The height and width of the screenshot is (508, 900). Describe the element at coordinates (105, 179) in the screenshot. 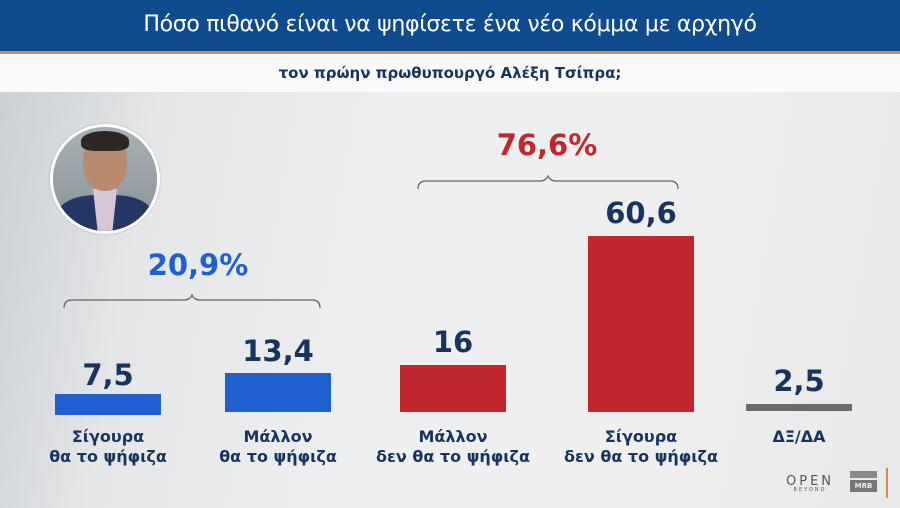

I see `portrait-photo-icon` at that location.